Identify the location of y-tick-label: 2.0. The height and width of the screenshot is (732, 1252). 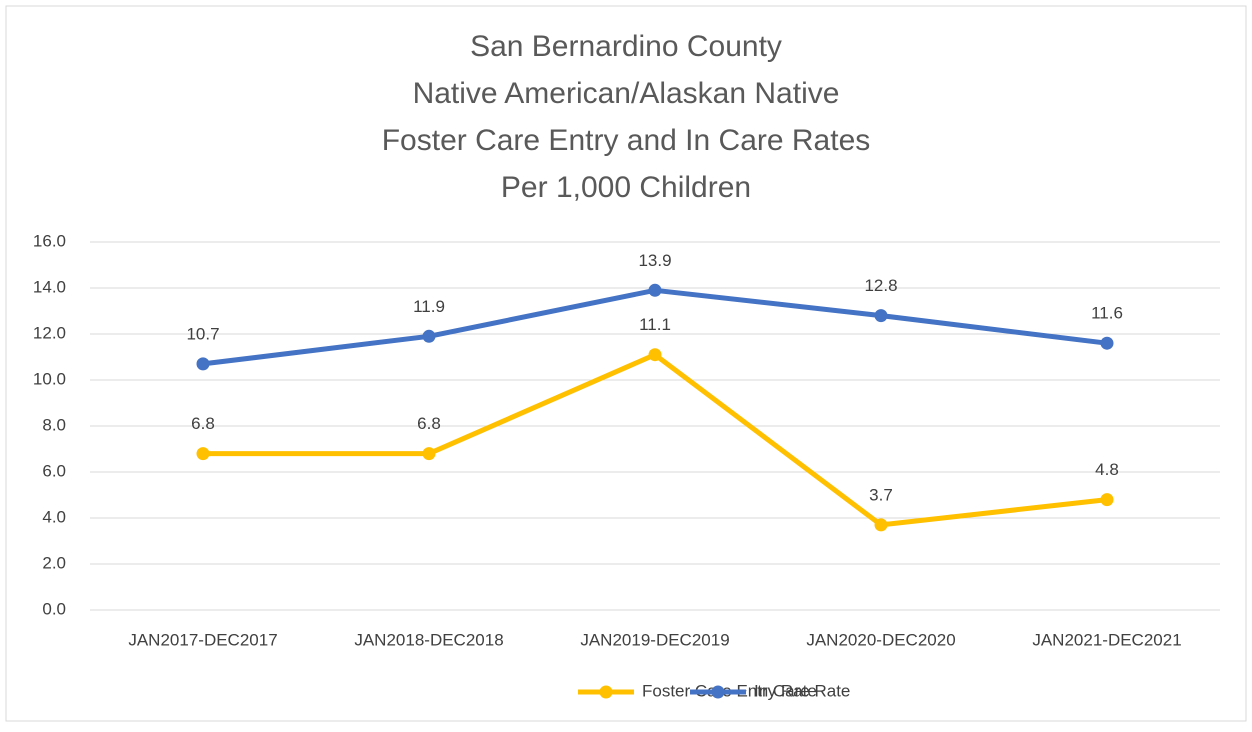
(54, 562).